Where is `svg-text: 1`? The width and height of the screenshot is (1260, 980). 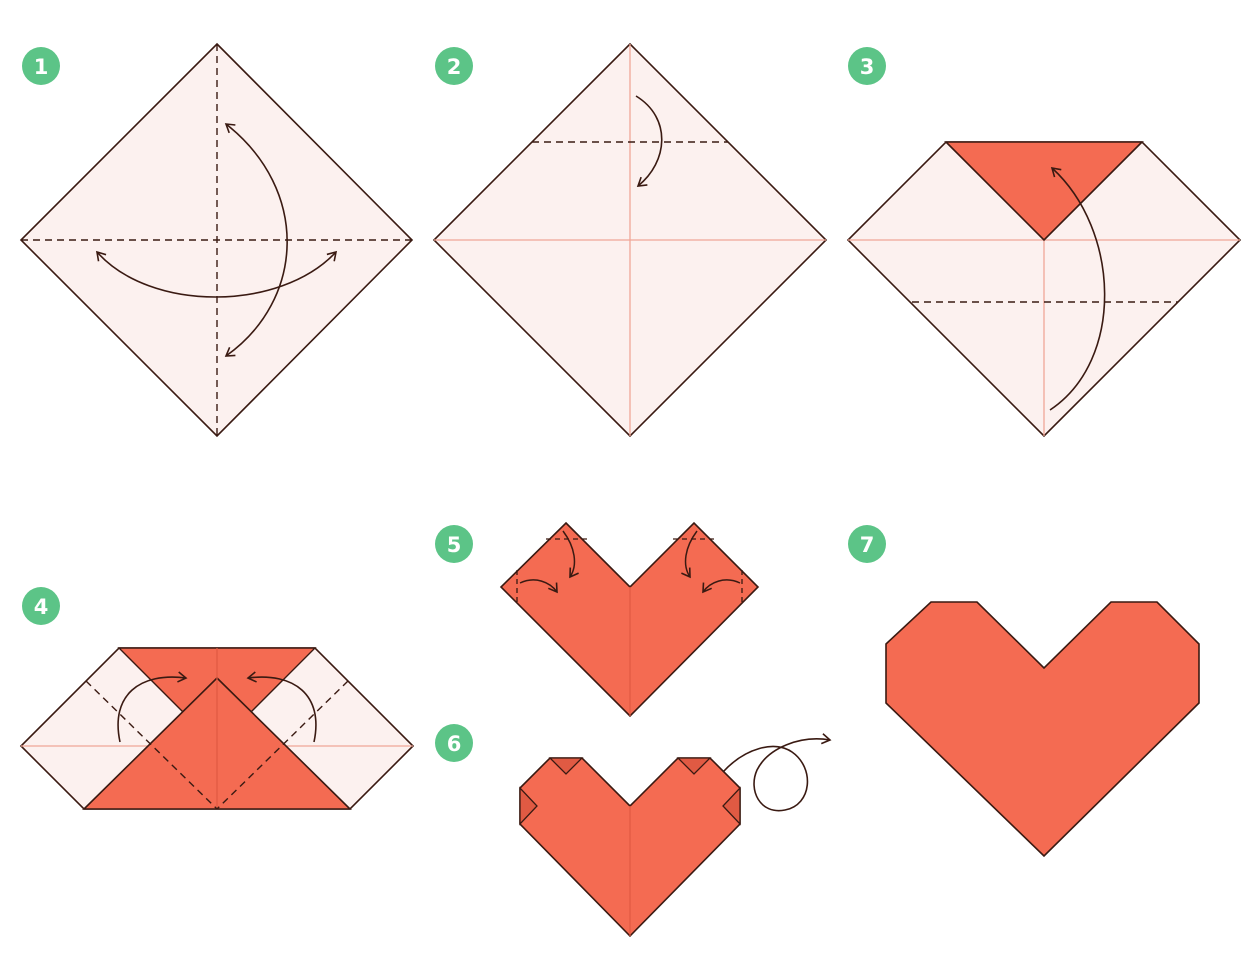
svg-text: 1 is located at coordinates (41, 67).